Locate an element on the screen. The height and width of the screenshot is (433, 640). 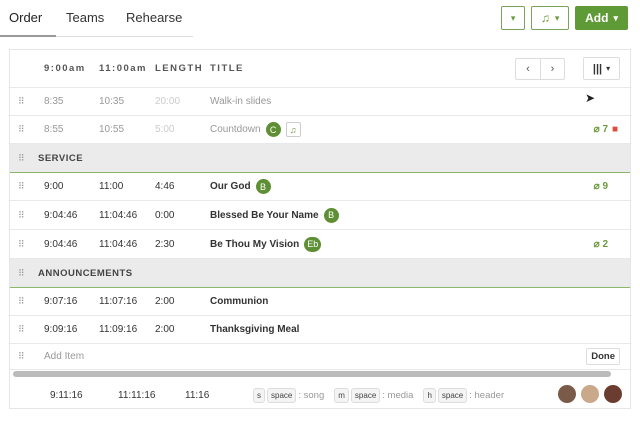
time2: 10:35 is located at coordinates (112, 101).